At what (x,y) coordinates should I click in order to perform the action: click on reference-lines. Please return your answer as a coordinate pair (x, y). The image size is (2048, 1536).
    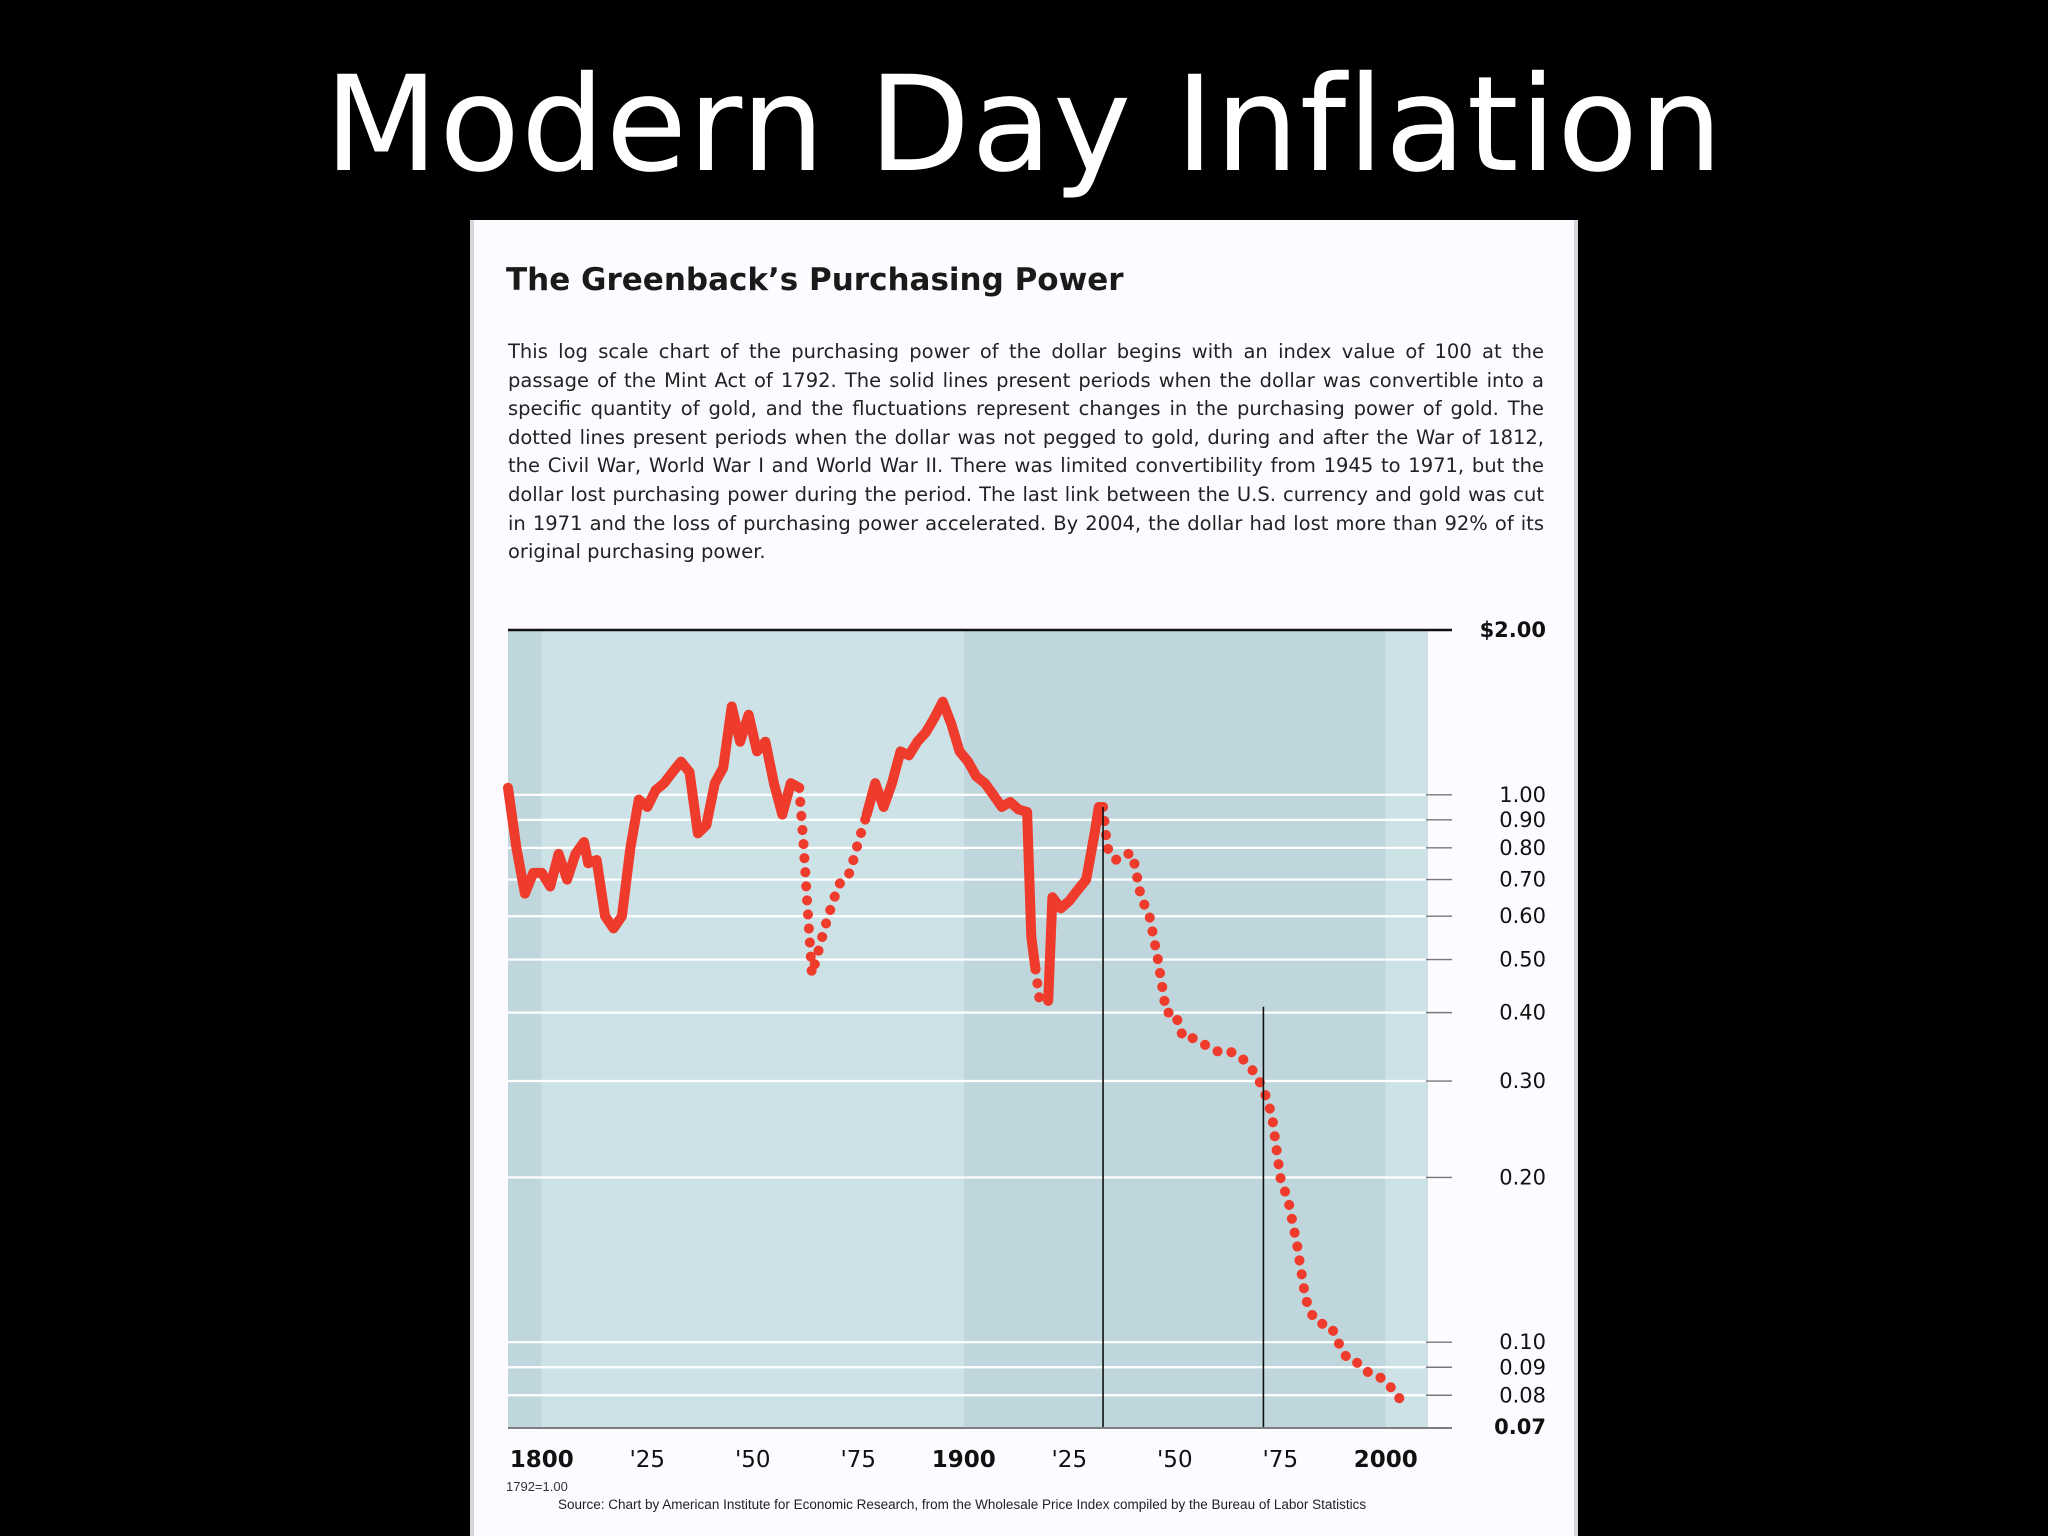
    Looking at the image, I should click on (1183, 1116).